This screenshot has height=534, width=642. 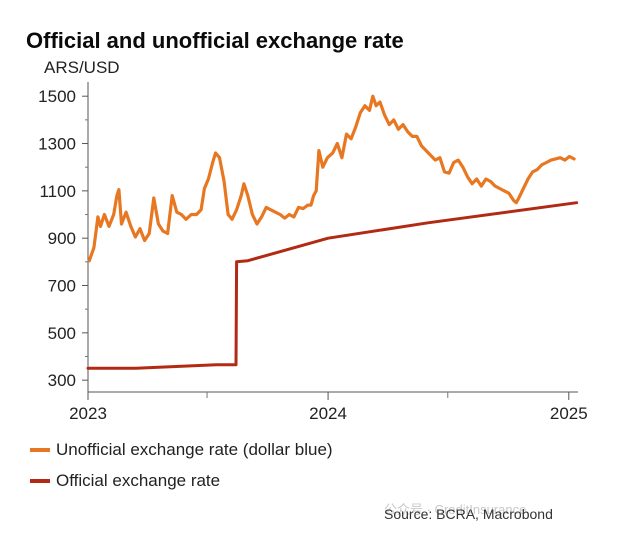 I want to click on legend-label-unofficial: Unofficial exchange rate (dollar blue), so click(x=194, y=449).